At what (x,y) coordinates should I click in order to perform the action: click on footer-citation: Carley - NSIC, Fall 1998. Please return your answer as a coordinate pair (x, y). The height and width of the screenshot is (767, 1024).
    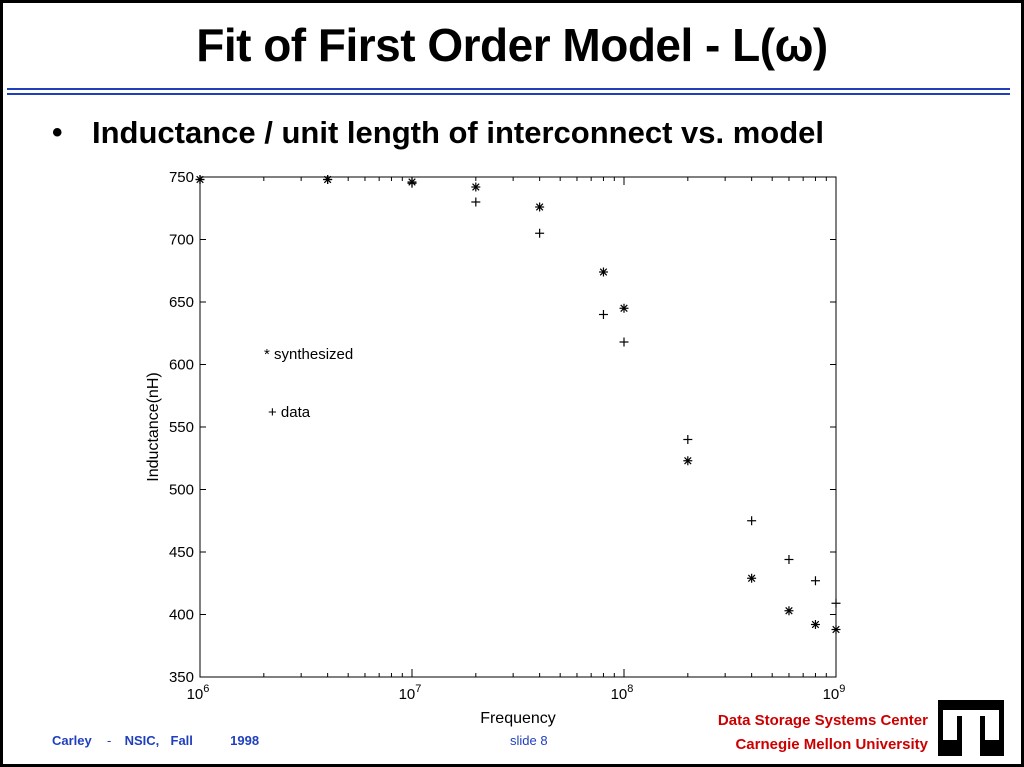
    Looking at the image, I should click on (155, 740).